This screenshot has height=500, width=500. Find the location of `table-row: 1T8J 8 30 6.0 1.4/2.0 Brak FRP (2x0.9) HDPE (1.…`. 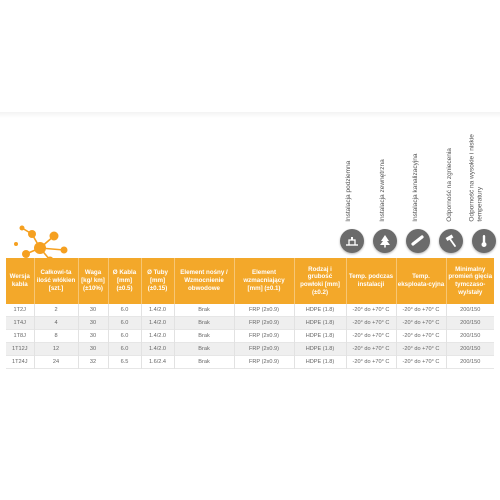

table-row: 1T8J 8 30 6.0 1.4/2.0 Brak FRP (2x0.9) HDPE (1.… is located at coordinates (250, 336).